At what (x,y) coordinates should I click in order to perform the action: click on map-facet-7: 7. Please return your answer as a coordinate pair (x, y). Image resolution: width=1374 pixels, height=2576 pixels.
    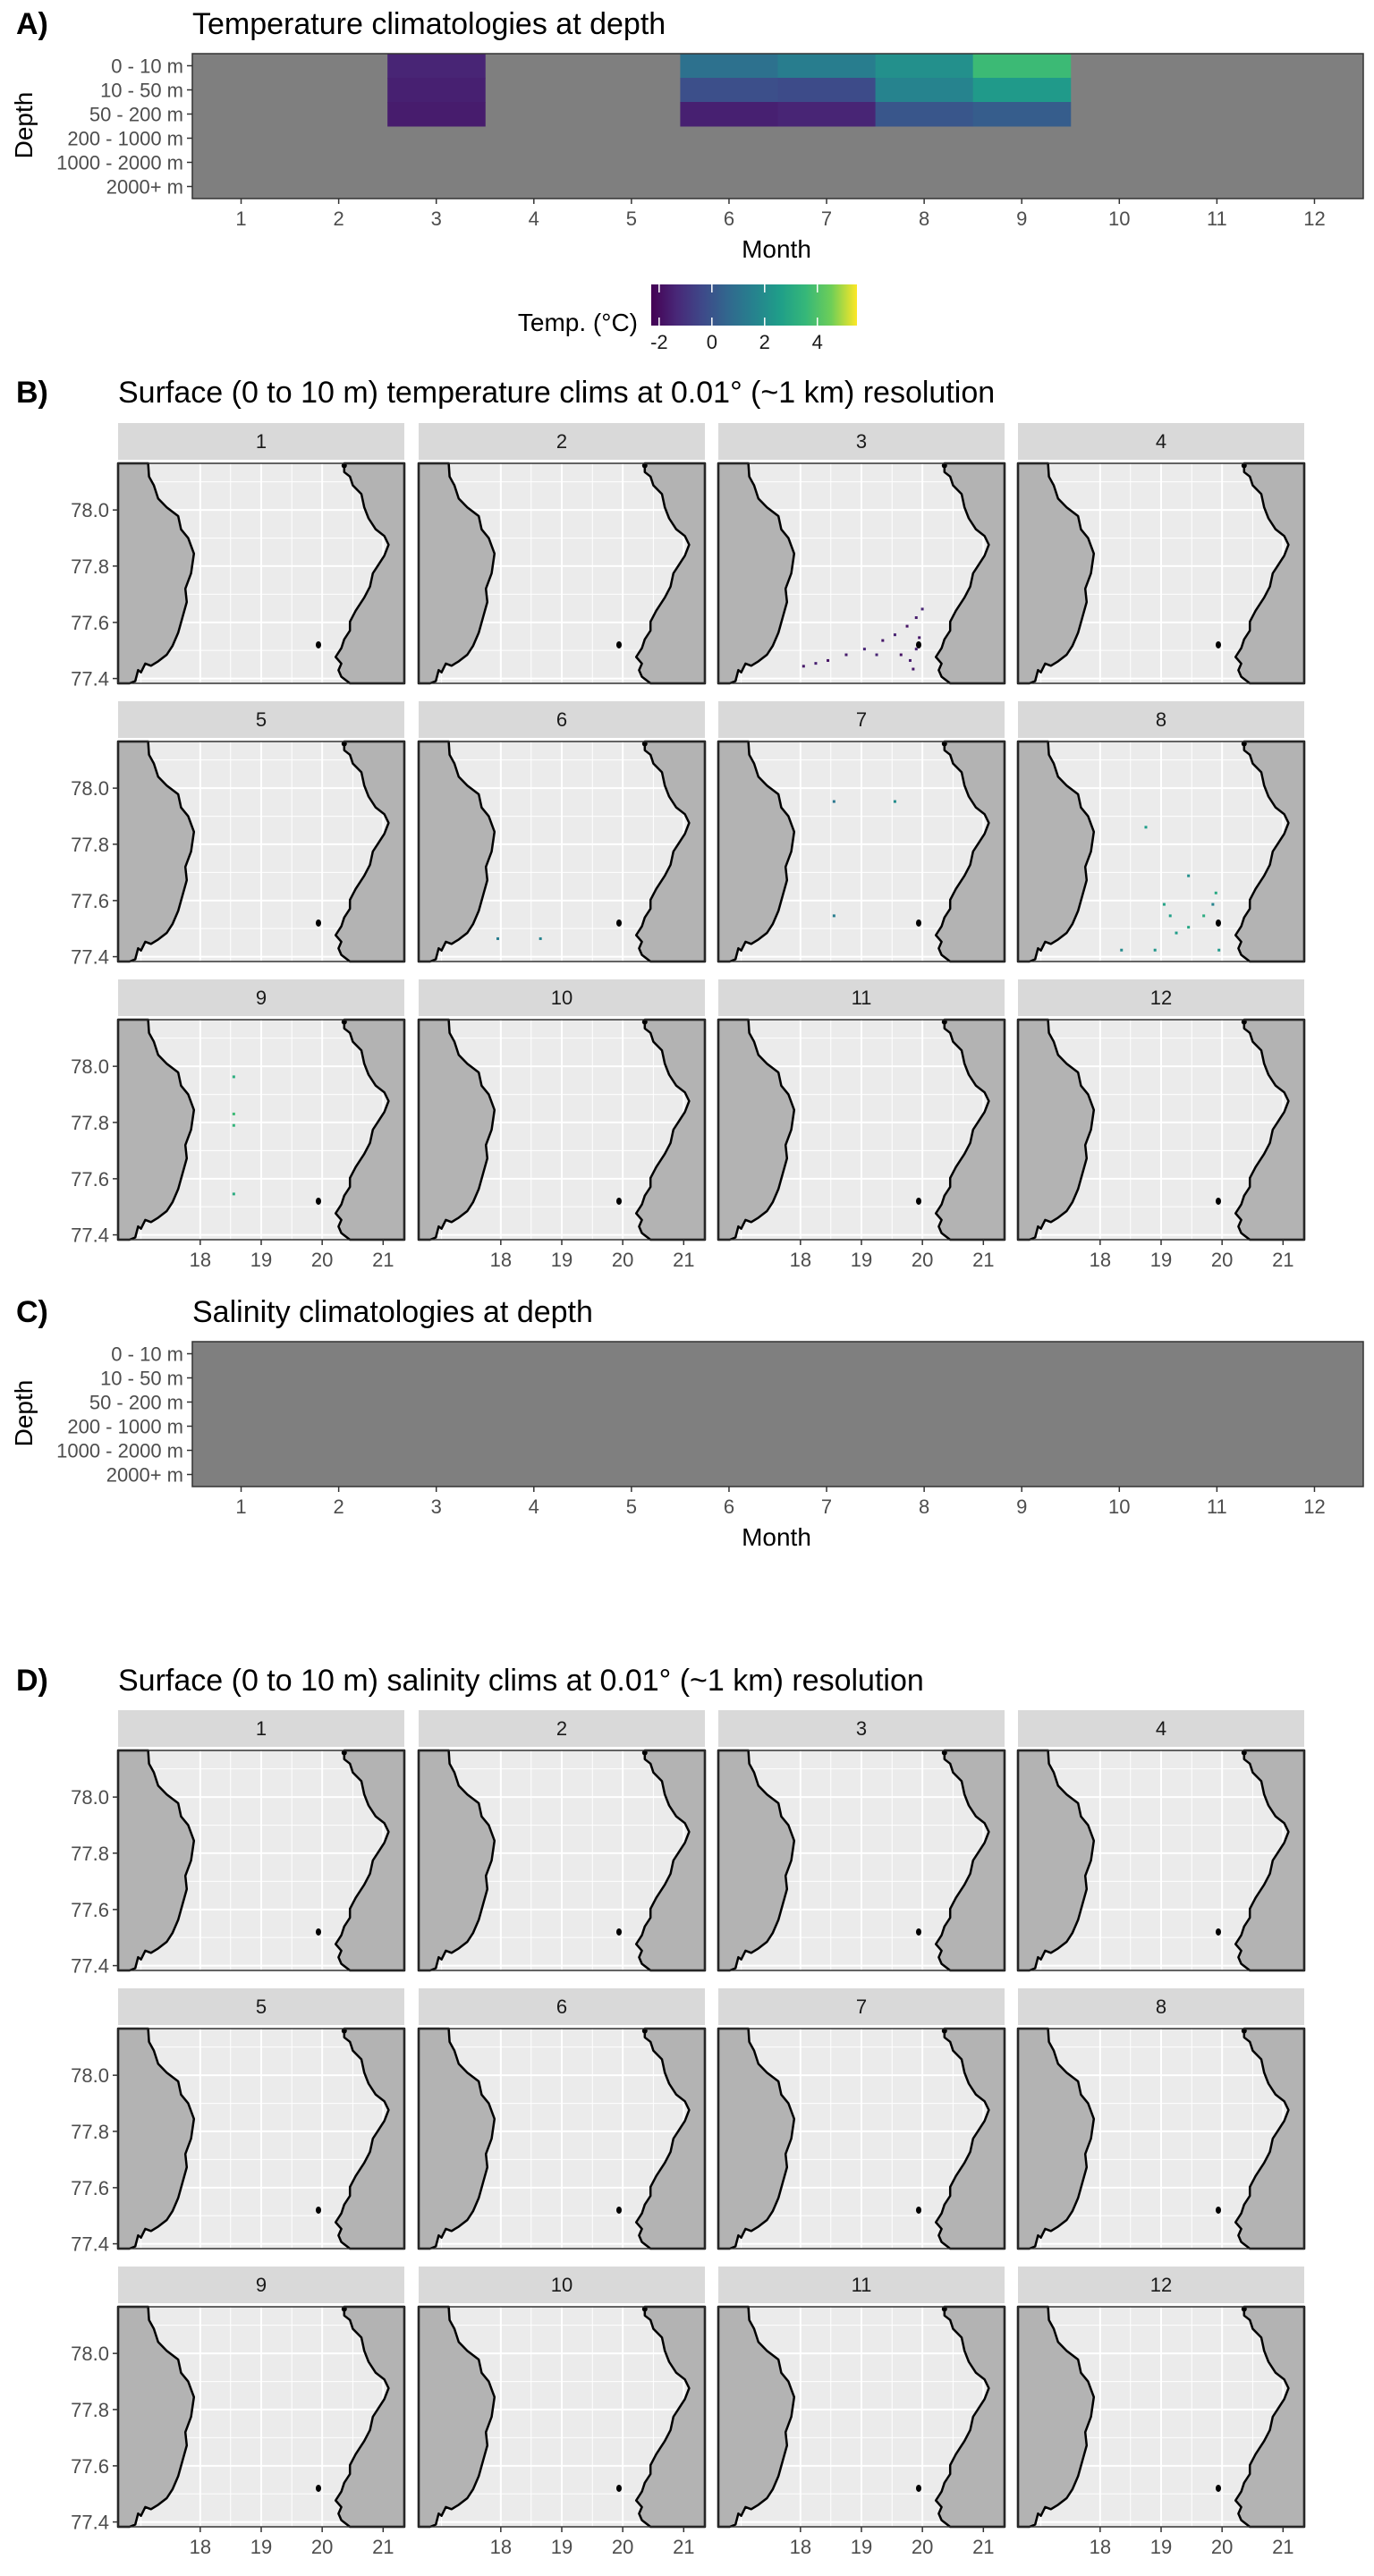
    Looking at the image, I should click on (861, 832).